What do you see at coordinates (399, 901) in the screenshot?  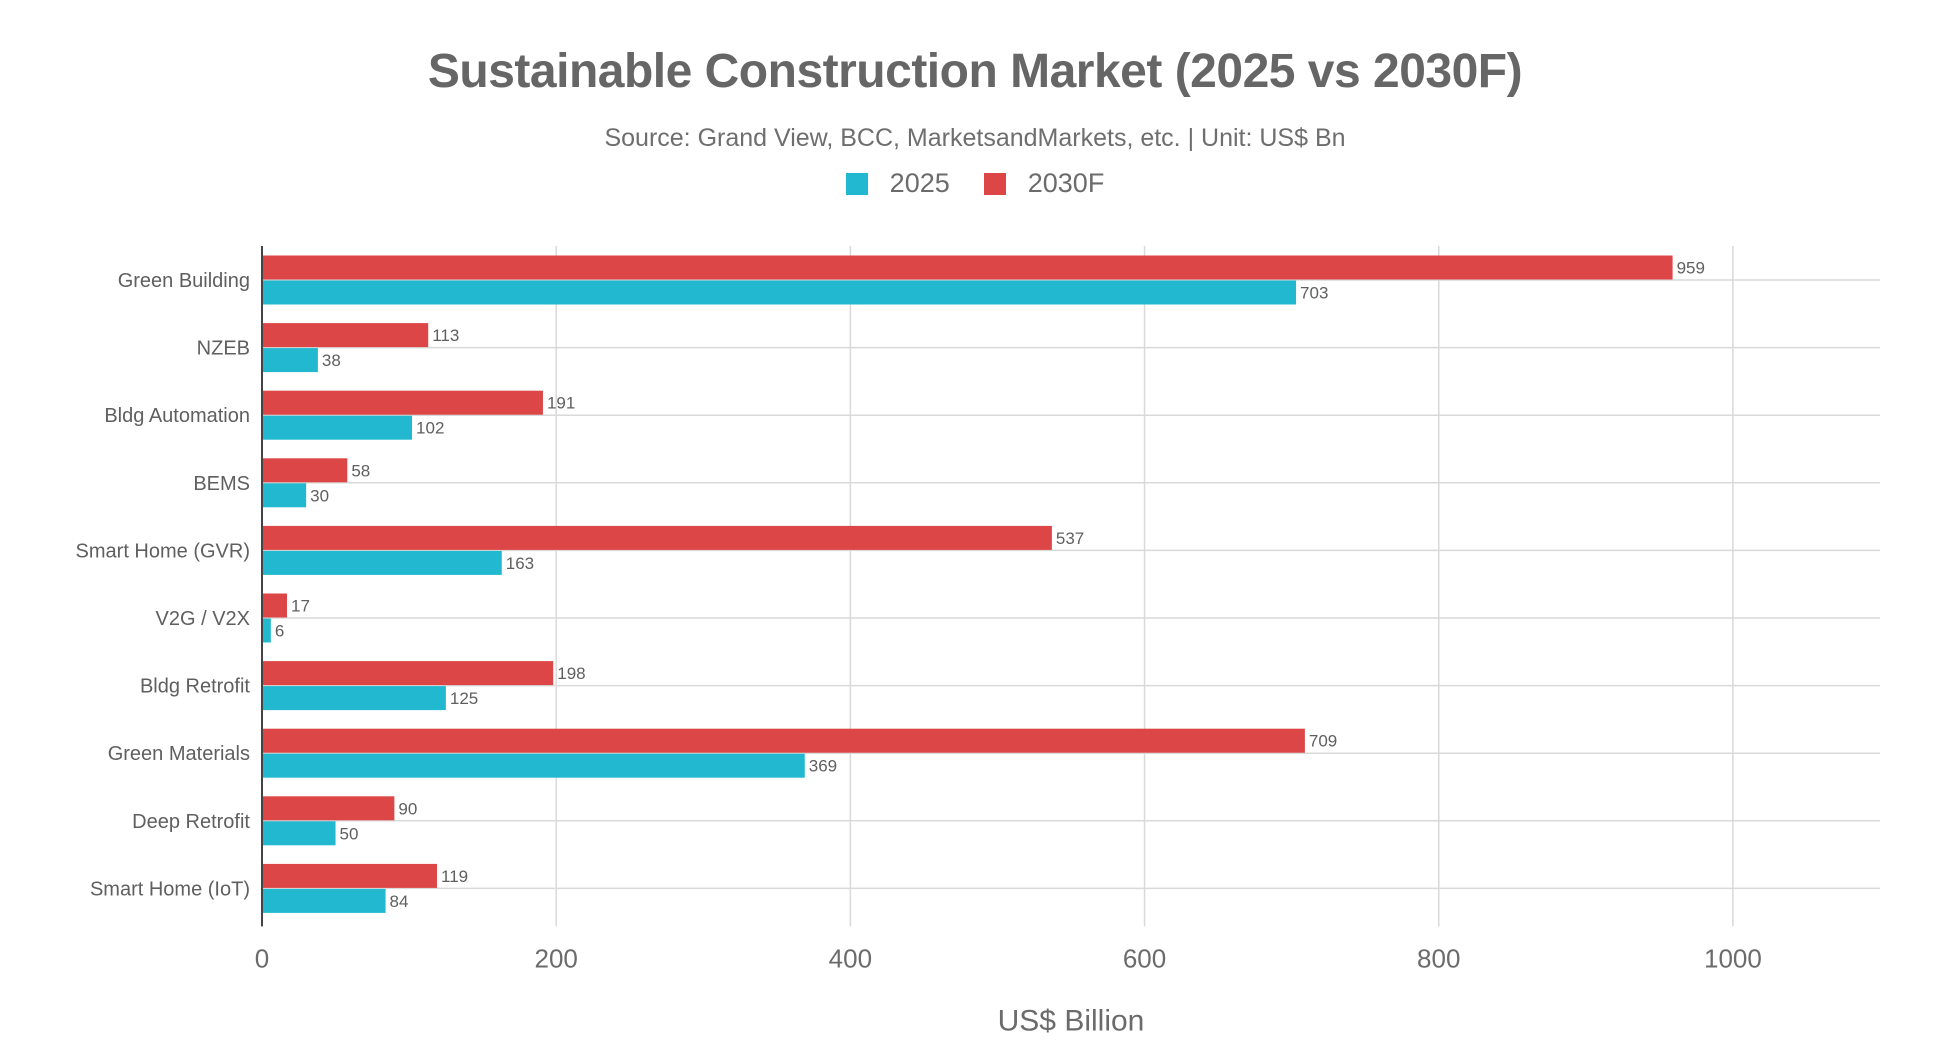 I see `value-label-smart-home-iot-2025: 84` at bounding box center [399, 901].